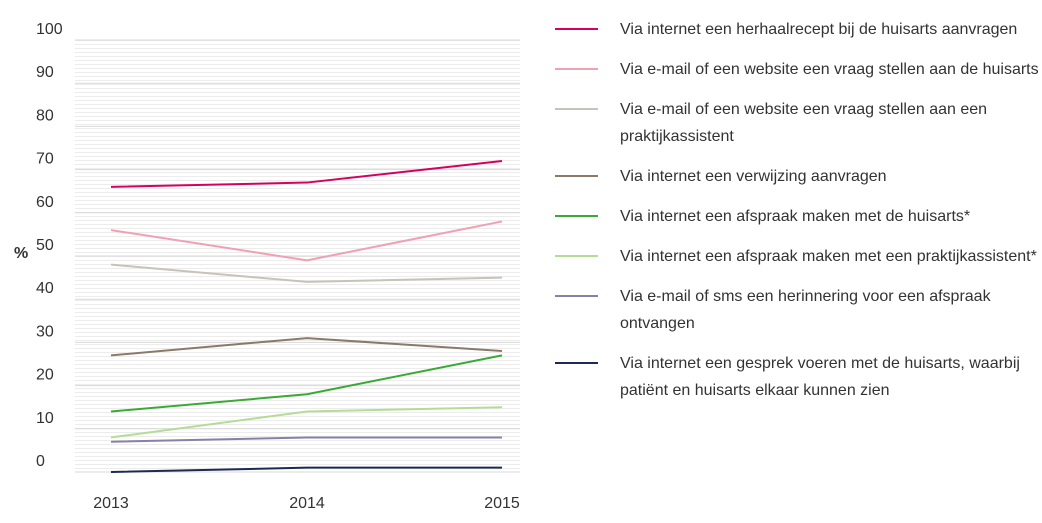 The width and height of the screenshot is (1042, 523). Describe the element at coordinates (753, 176) in the screenshot. I see `legend-label: Via internet een verwijzing aanvragen` at that location.